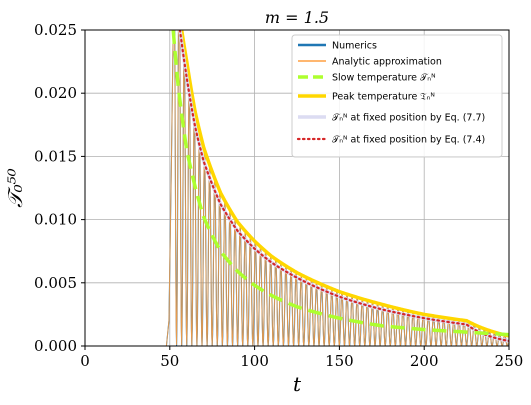  Describe the element at coordinates (169, 361) in the screenshot. I see `x-tick-label: 50` at that location.